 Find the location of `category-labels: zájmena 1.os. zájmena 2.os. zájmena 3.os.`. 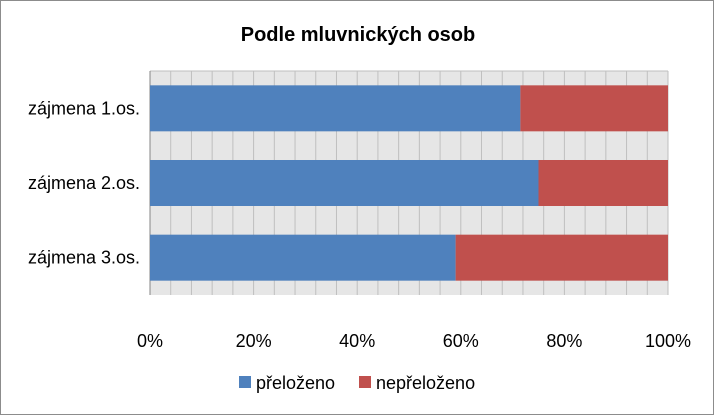

category-labels: zájmena 1.os. zájmena 2.os. zájmena 3.os. is located at coordinates (84, 182).